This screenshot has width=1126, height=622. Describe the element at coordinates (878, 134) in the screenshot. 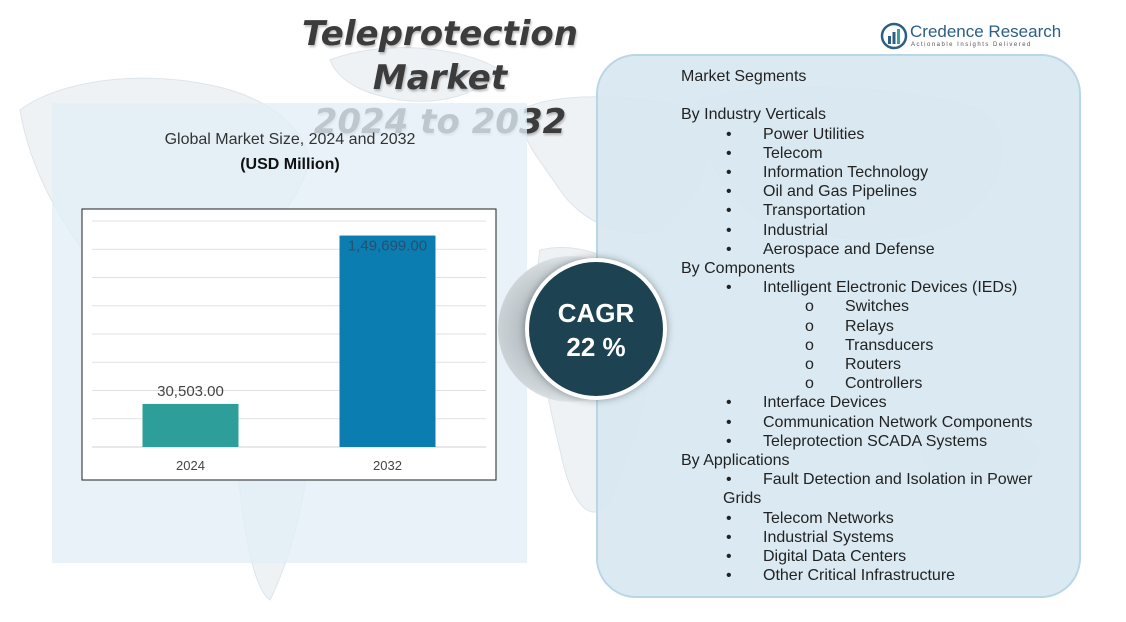

I see `list-item: Power Utilities` at that location.